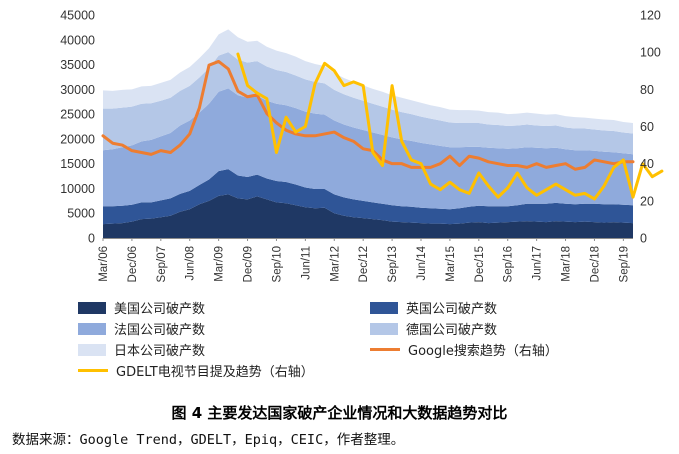  Describe the element at coordinates (77, 16) in the screenshot. I see `y-tick-left: 45000` at that location.